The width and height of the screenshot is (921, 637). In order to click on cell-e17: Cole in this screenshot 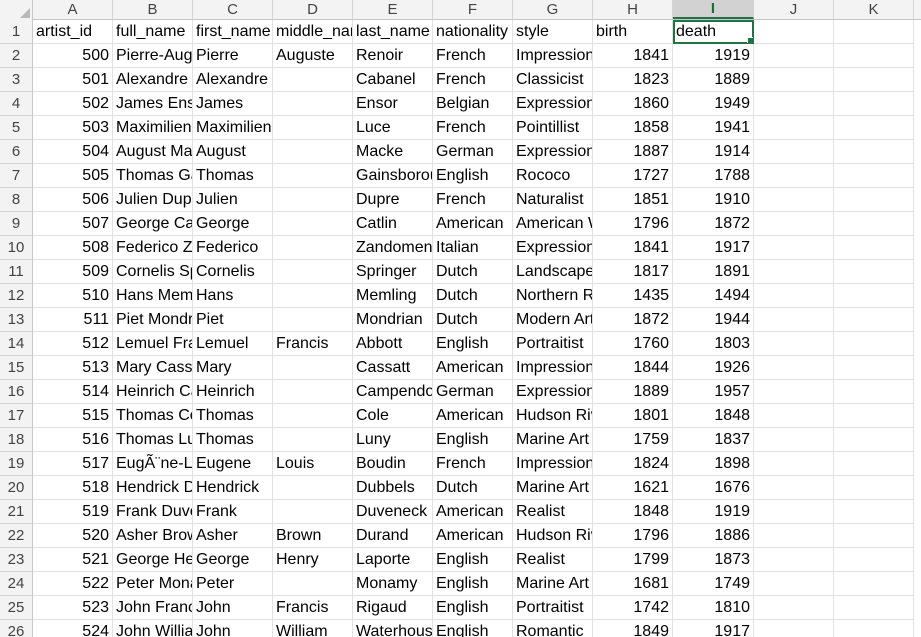, I will do `click(393, 416)`.